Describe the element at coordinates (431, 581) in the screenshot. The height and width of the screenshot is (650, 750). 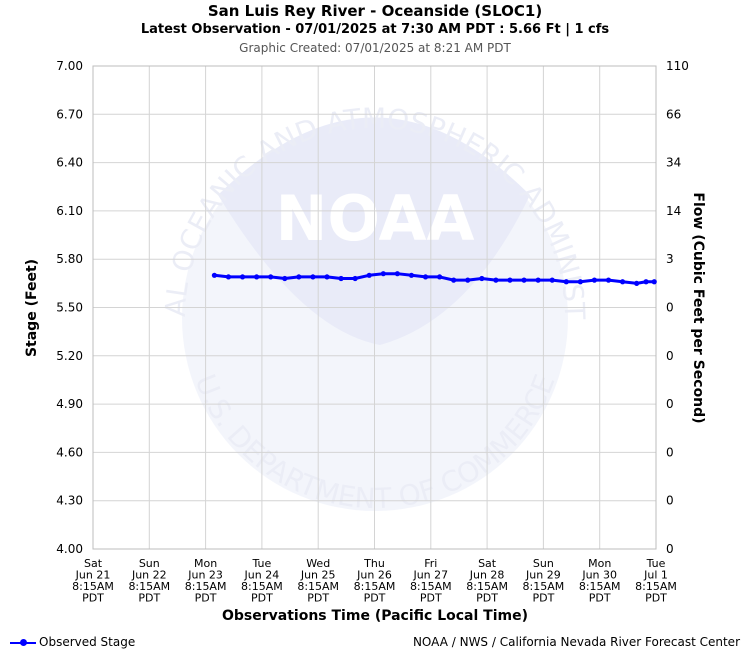
I see `x-tick-label: Fri Jun 27 8:15AM PDT` at that location.